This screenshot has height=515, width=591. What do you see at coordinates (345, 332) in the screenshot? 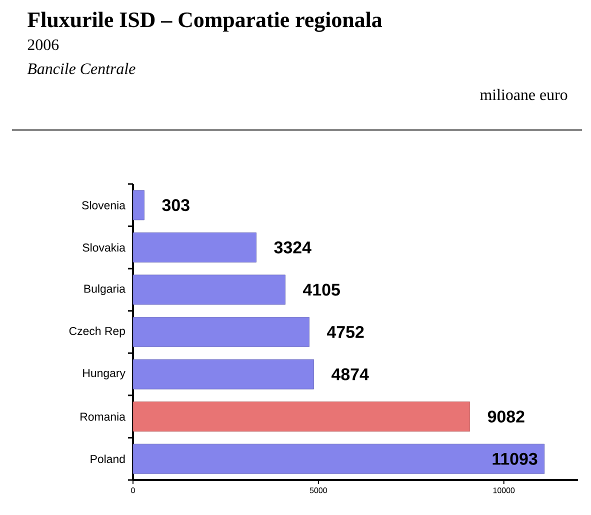
I see `data-label: 4752` at bounding box center [345, 332].